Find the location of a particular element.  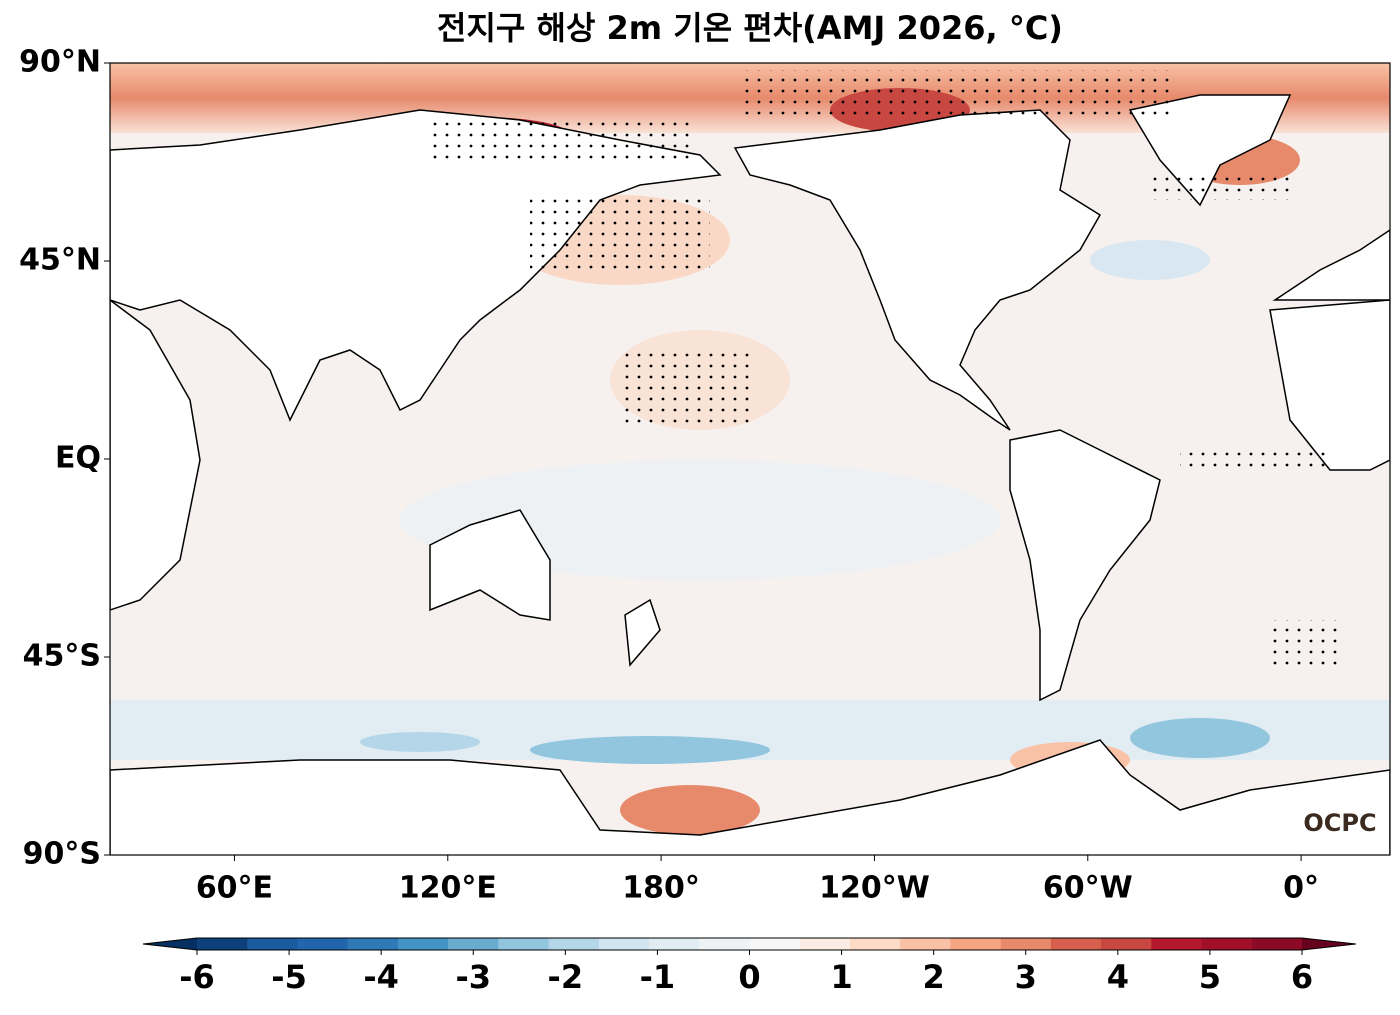

y-tick-label: EQ is located at coordinates (78, 458).